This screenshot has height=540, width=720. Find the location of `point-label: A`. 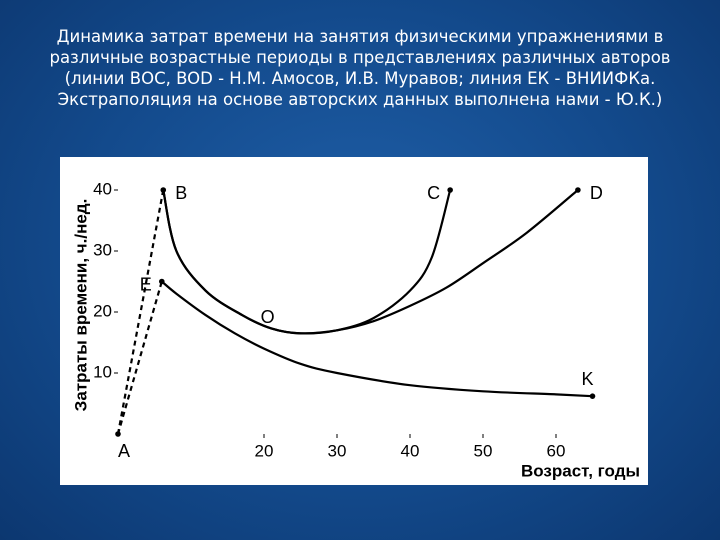

point-label: A is located at coordinates (124, 451).